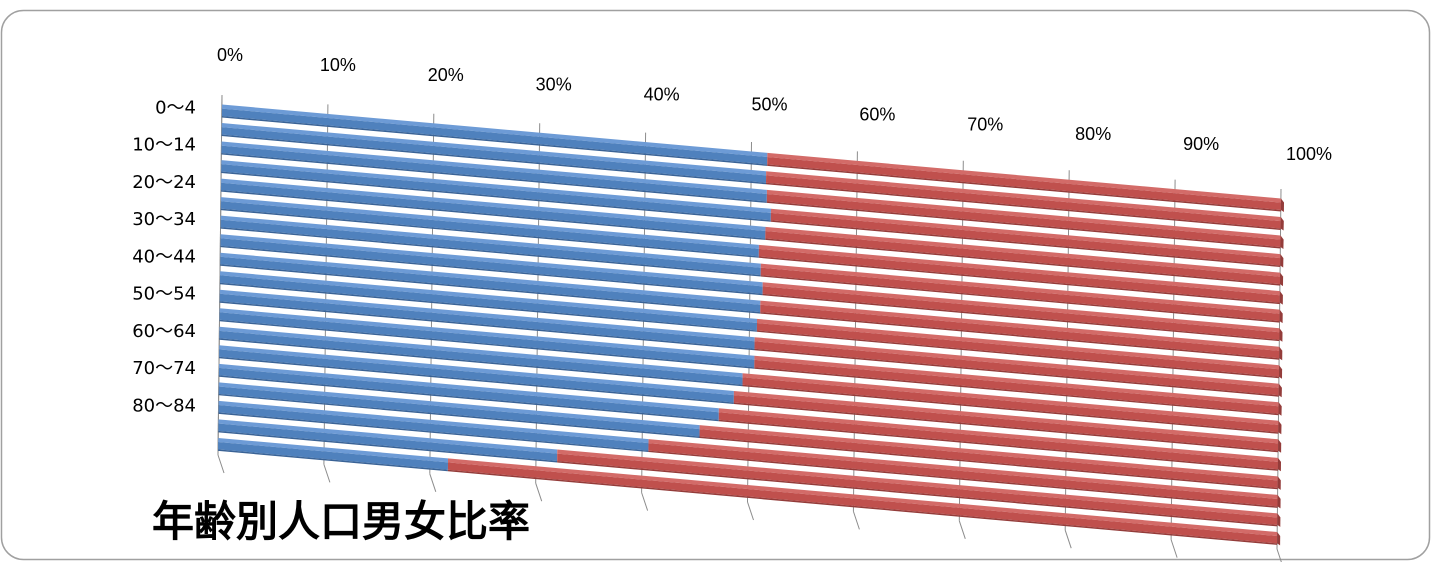 The height and width of the screenshot is (562, 1431). What do you see at coordinates (1201, 144) in the screenshot?
I see `x-tick-label: 90%` at bounding box center [1201, 144].